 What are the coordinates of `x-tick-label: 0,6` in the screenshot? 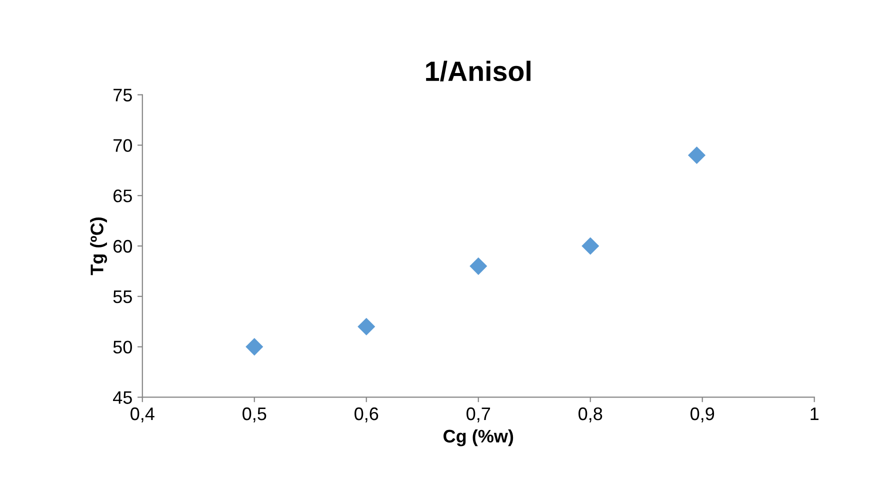 It's located at (366, 414).